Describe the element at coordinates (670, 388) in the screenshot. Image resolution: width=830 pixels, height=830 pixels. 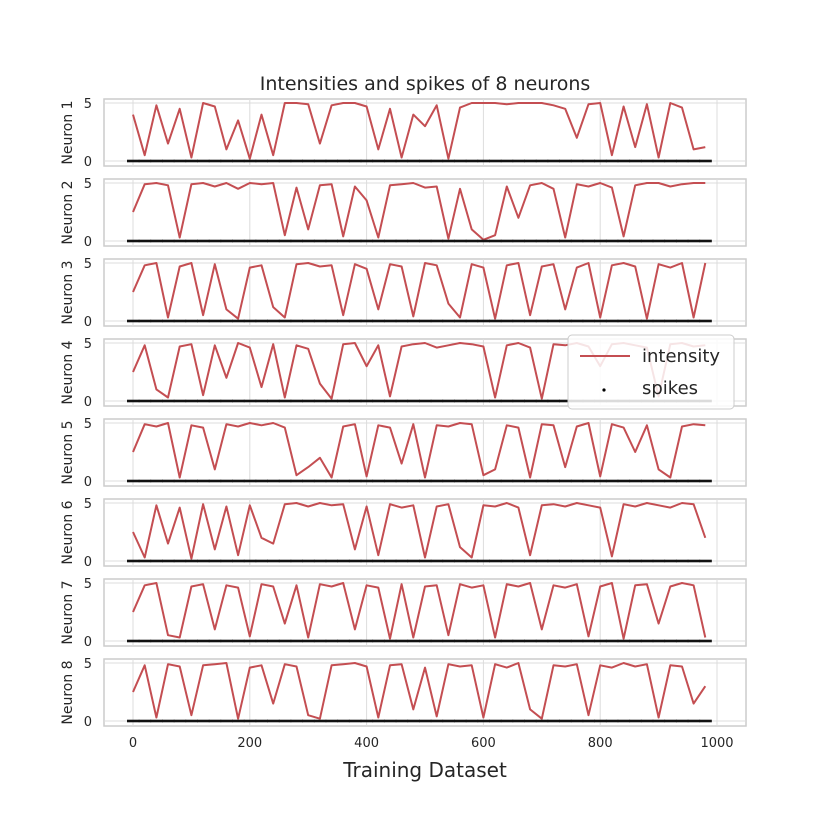
I see `legend-label: spikes` at that location.